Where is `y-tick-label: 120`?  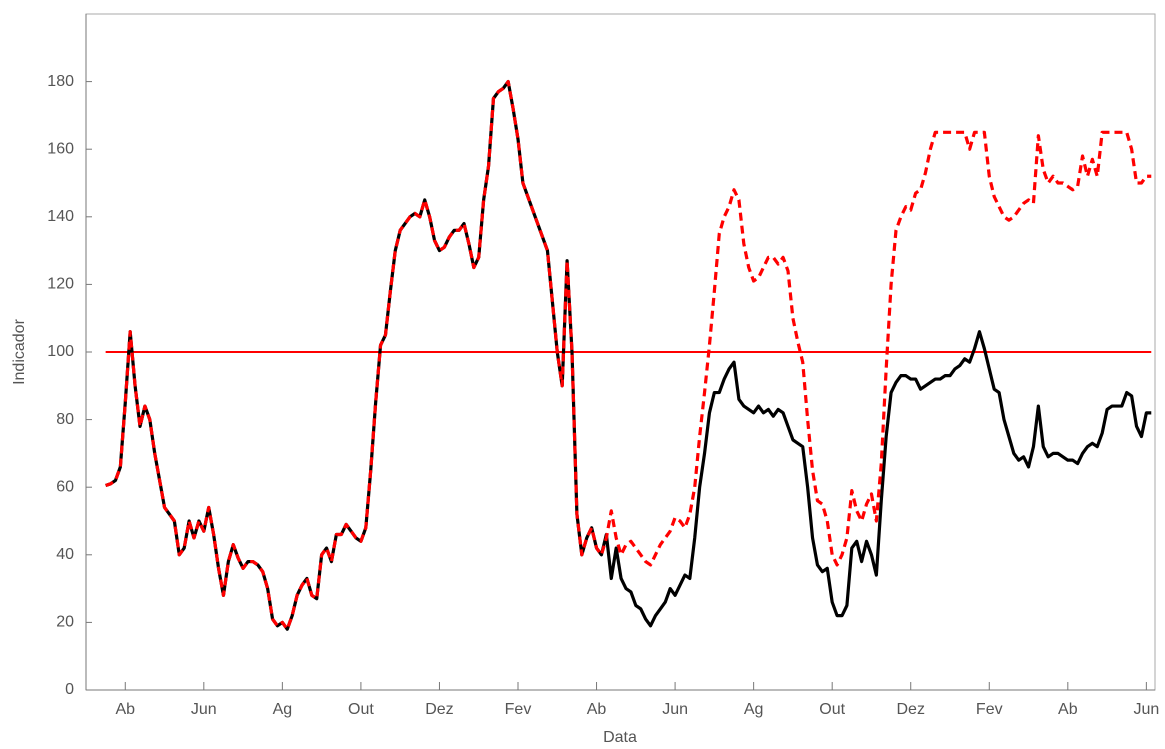
y-tick-label: 120 is located at coordinates (60, 284).